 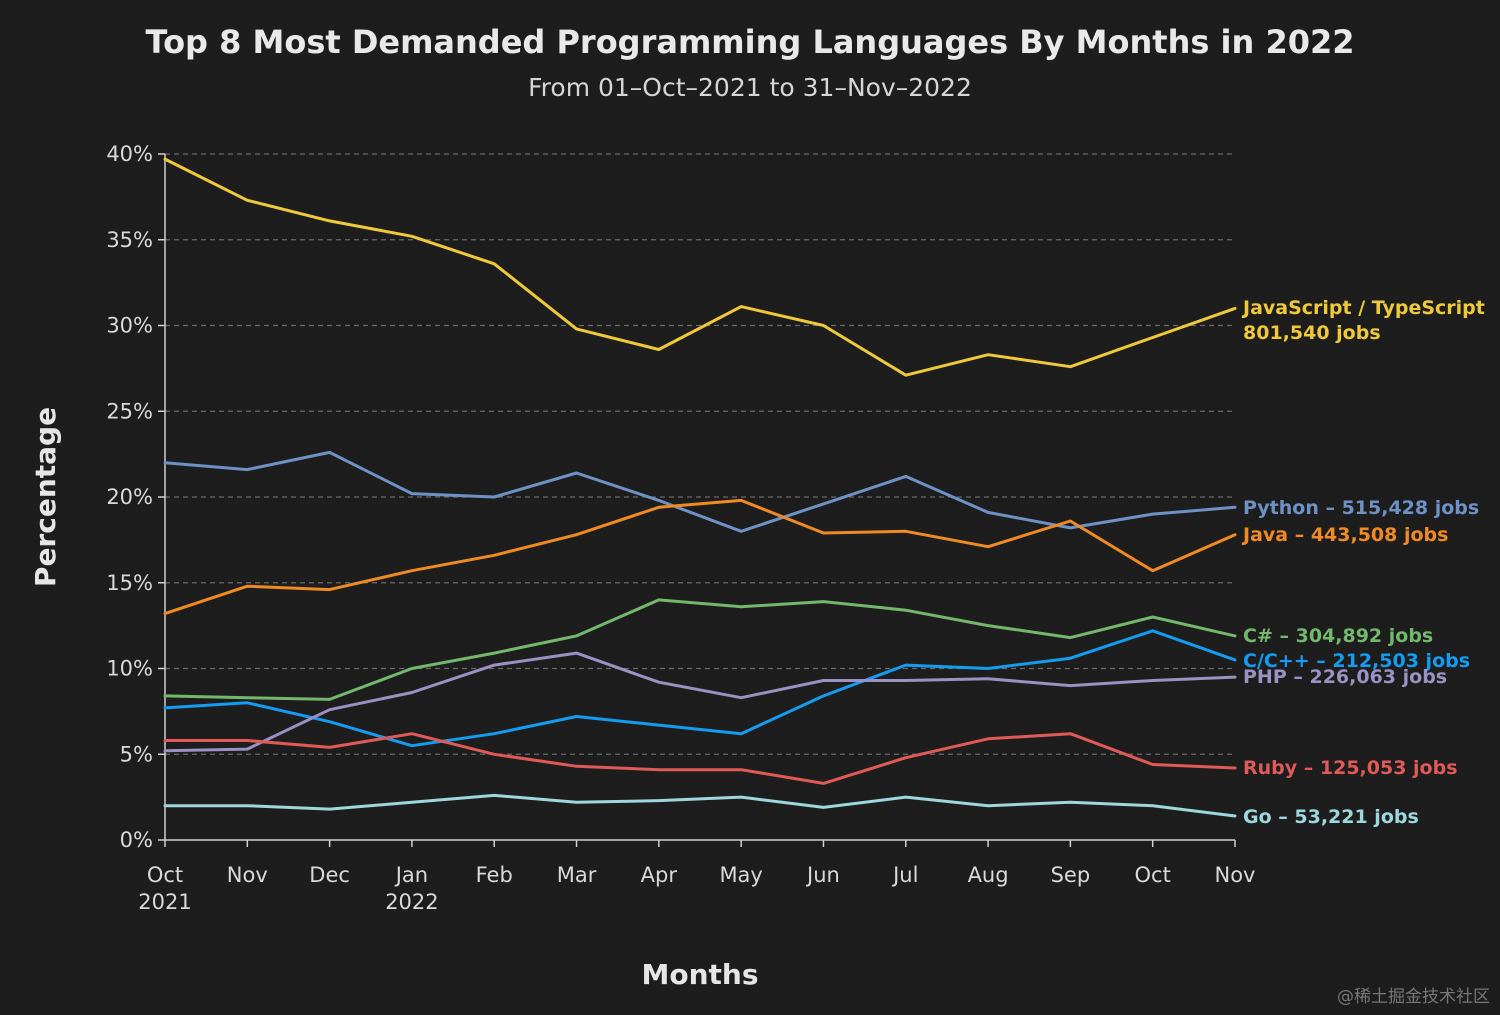 I want to click on x-tick-year-label: 2021, so click(x=164, y=902).